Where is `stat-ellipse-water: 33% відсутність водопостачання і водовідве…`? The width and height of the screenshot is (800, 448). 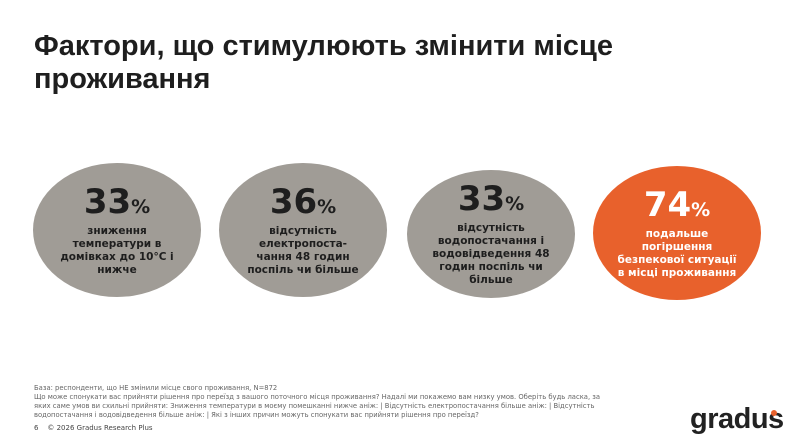 stat-ellipse-water: 33% відсутність водопостачання і водовідве… is located at coordinates (491, 234).